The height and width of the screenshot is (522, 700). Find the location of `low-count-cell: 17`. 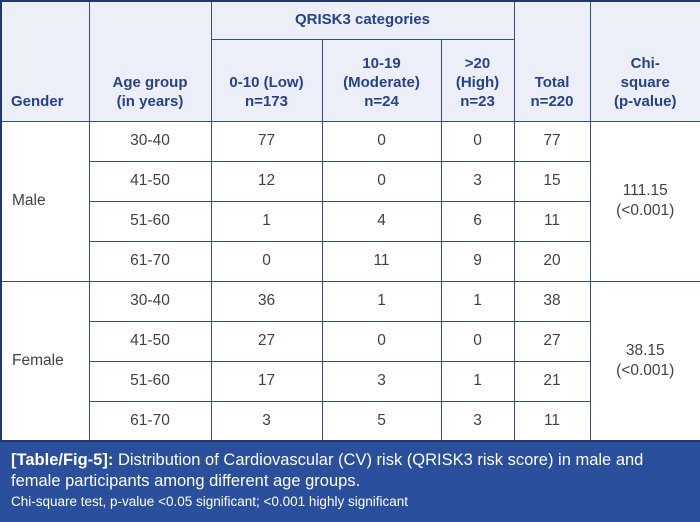

low-count-cell: 17 is located at coordinates (266, 381).